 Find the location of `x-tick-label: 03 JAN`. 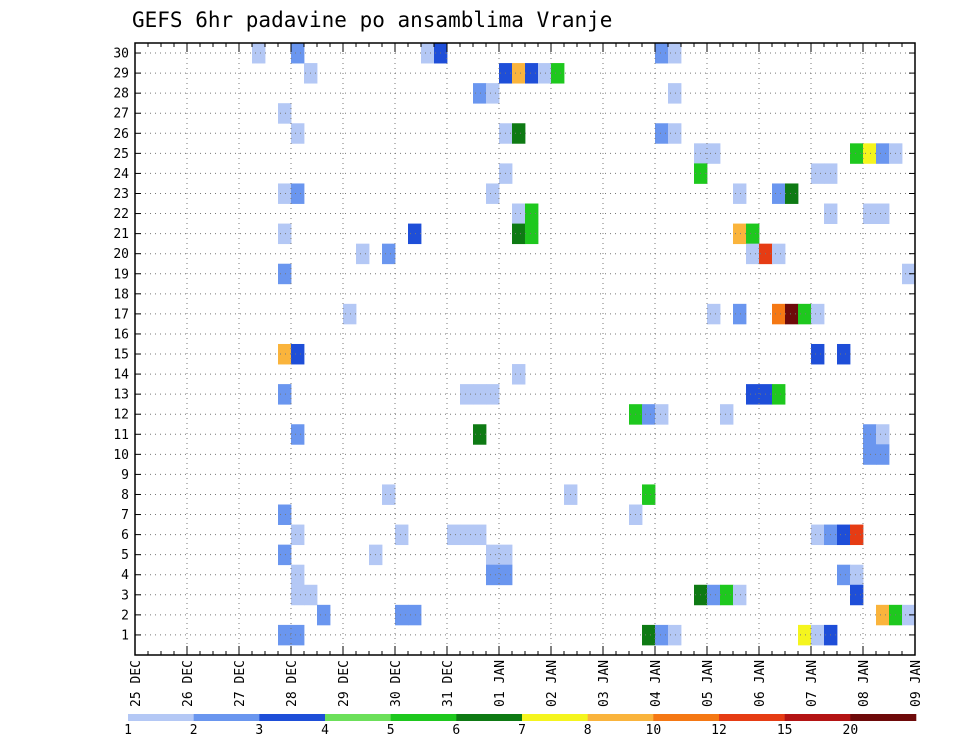

x-tick-label: 03 JAN is located at coordinates (604, 683).